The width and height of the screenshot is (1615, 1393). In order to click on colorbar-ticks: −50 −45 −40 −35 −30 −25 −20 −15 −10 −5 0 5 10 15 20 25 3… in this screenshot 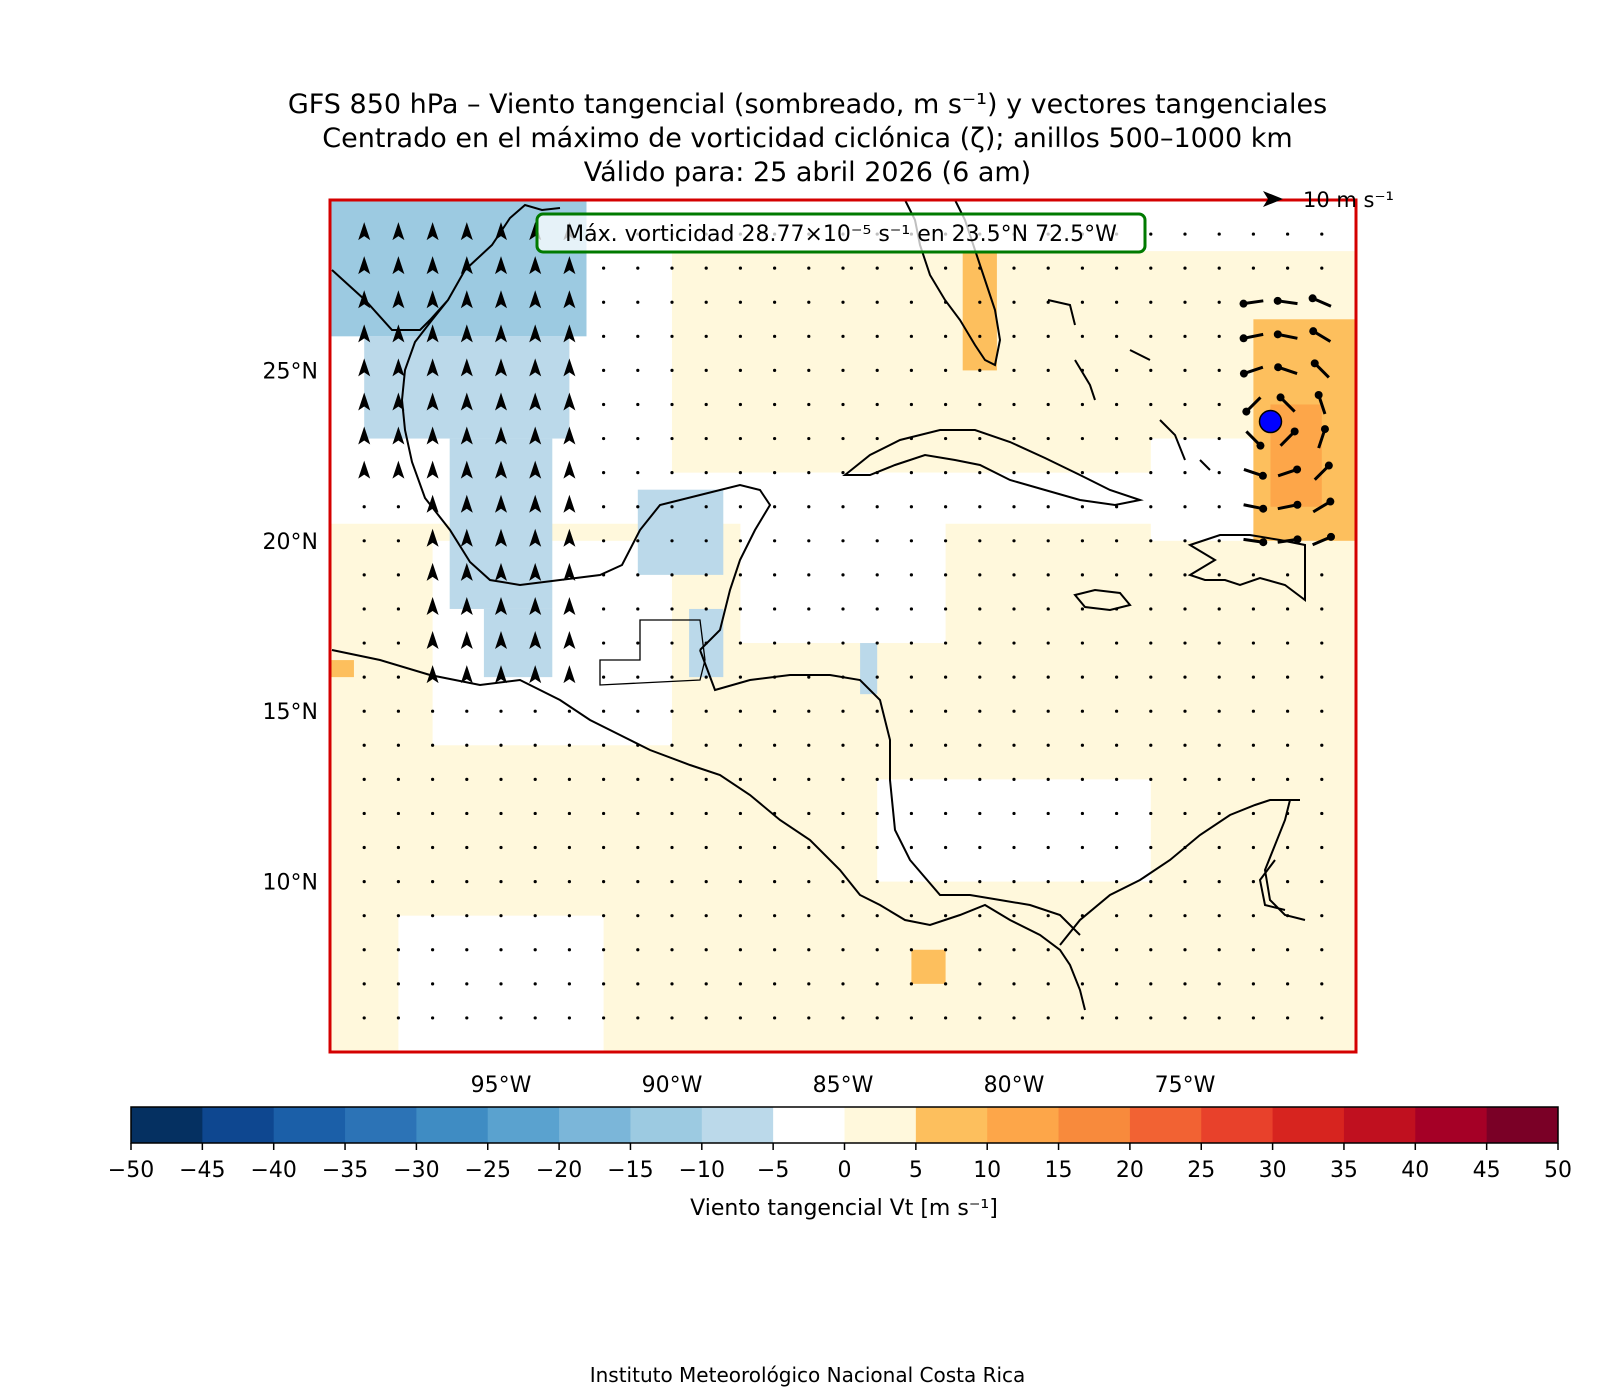, I will do `click(840, 1163)`.